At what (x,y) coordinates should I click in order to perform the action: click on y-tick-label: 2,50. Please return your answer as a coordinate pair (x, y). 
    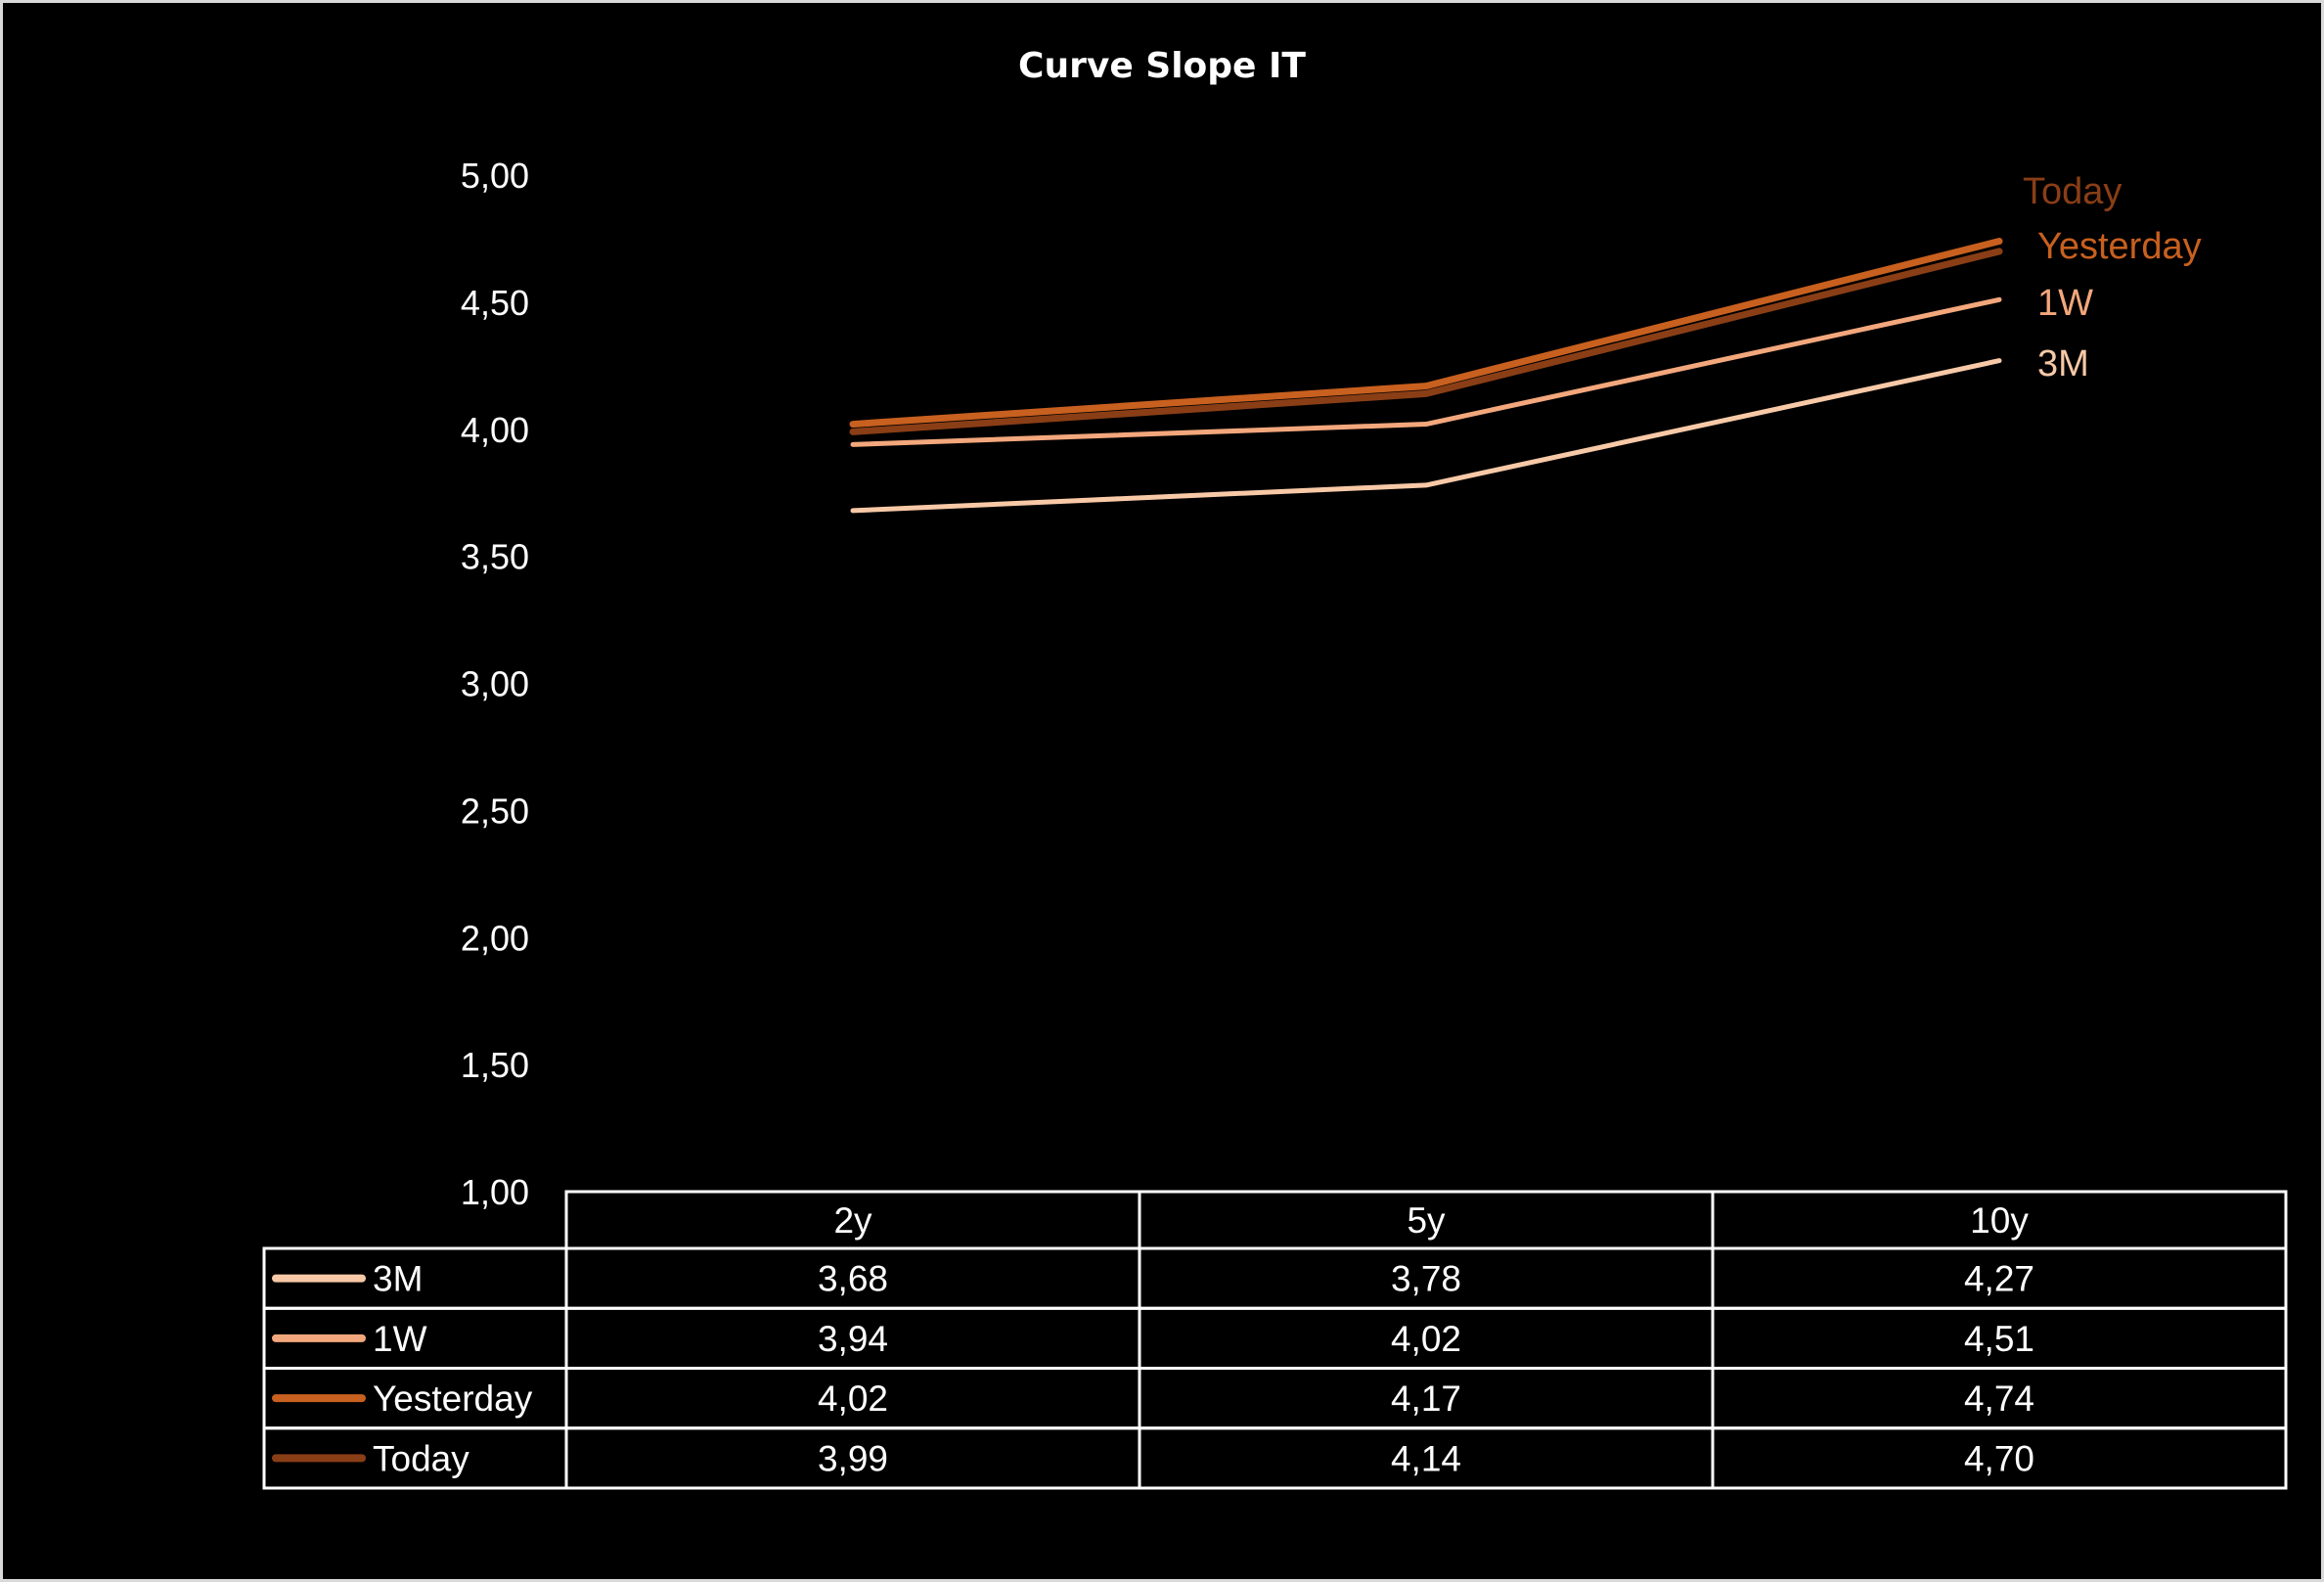
    Looking at the image, I should click on (495, 811).